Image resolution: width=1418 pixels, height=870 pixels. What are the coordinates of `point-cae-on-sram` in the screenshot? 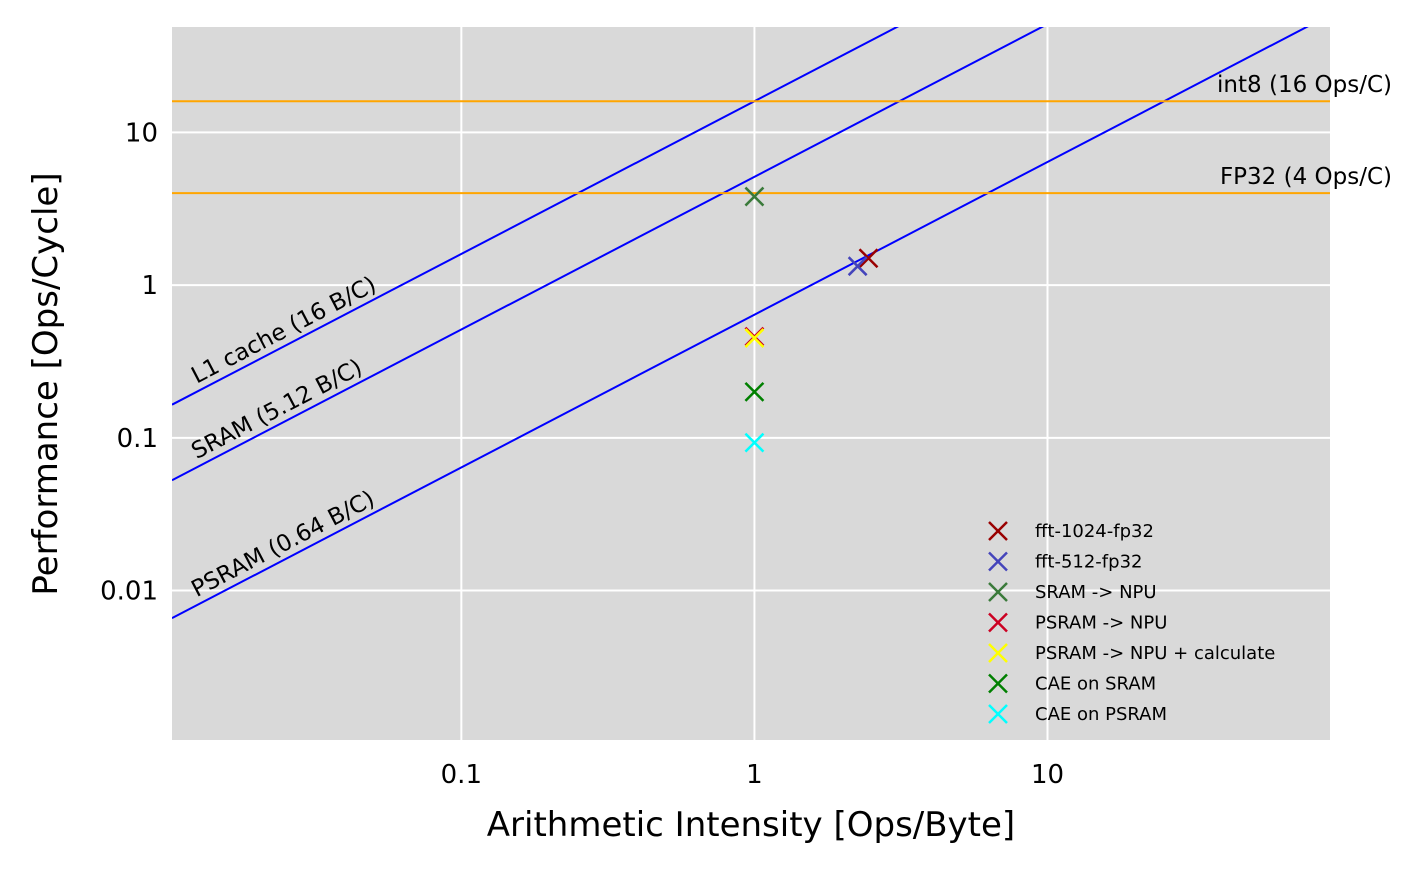 It's located at (754, 391).